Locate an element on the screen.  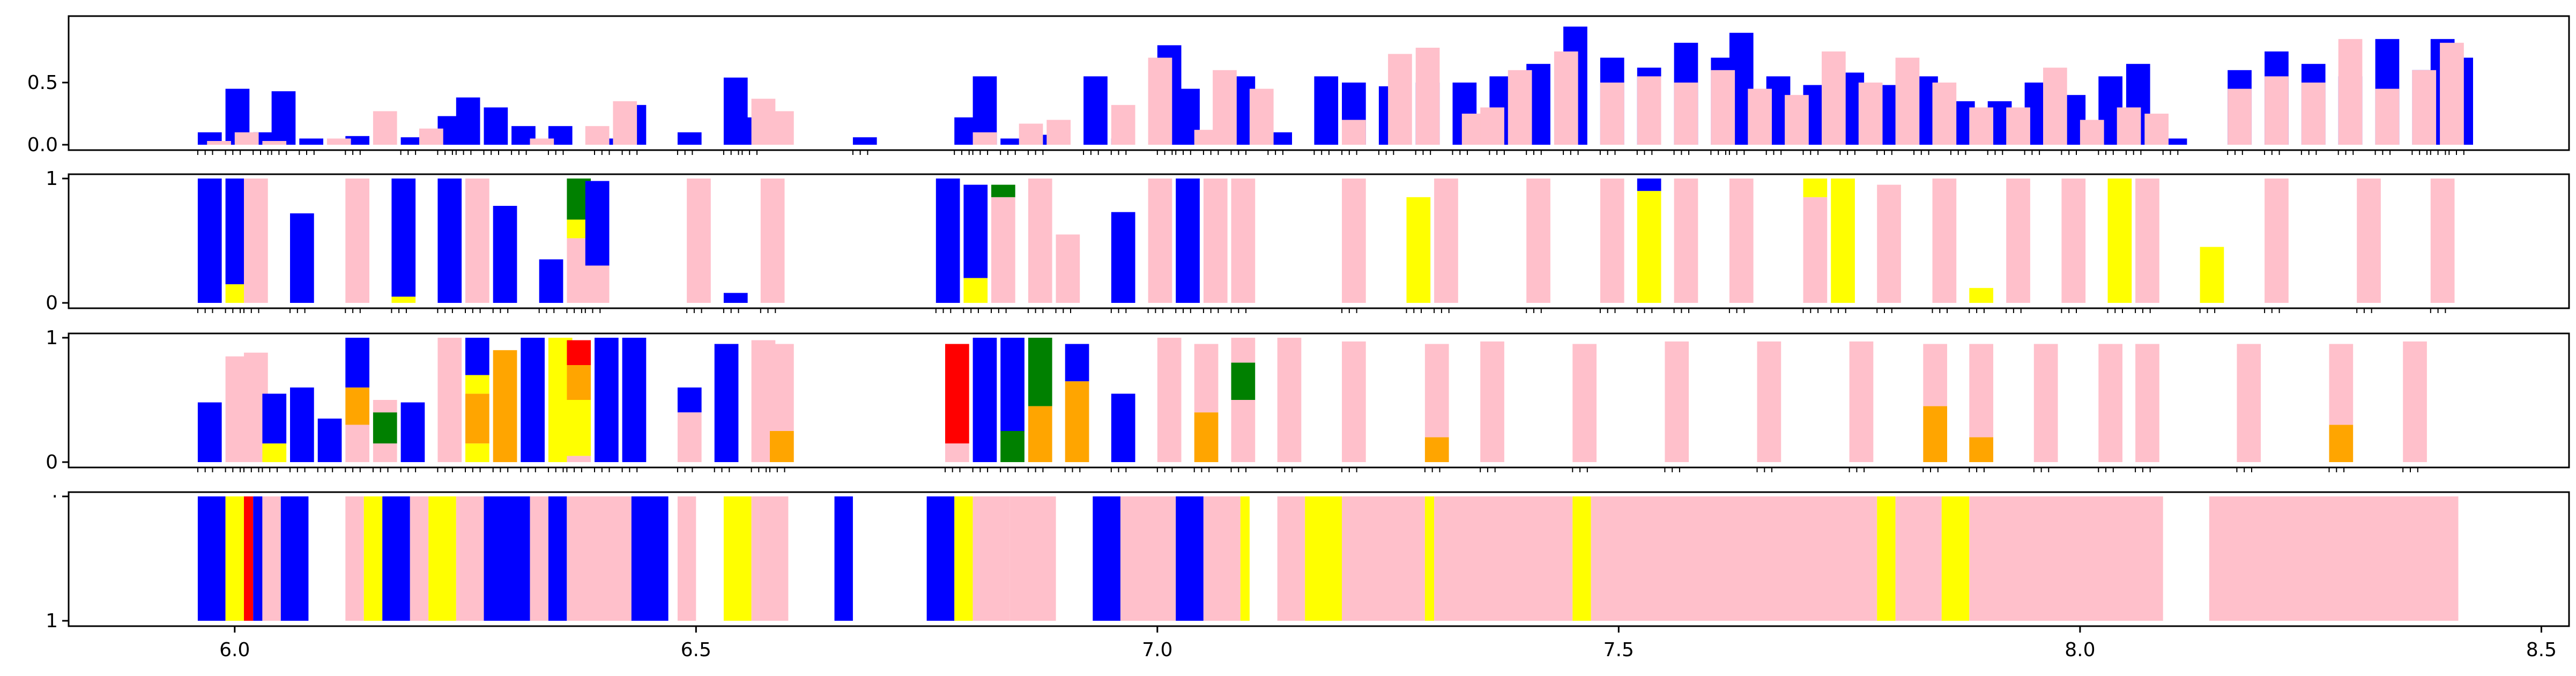
x-tick-label: 8.5 is located at coordinates (2542, 650).